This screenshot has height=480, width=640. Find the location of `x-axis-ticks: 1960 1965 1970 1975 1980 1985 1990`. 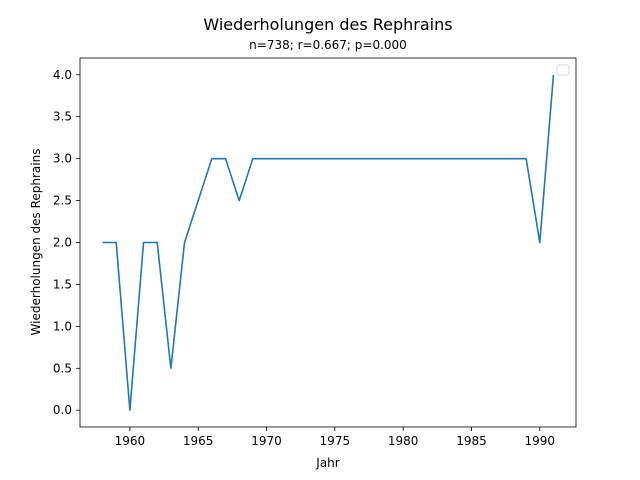

x-axis-ticks: 1960 1965 1970 1975 1980 1985 1990 is located at coordinates (335, 437).